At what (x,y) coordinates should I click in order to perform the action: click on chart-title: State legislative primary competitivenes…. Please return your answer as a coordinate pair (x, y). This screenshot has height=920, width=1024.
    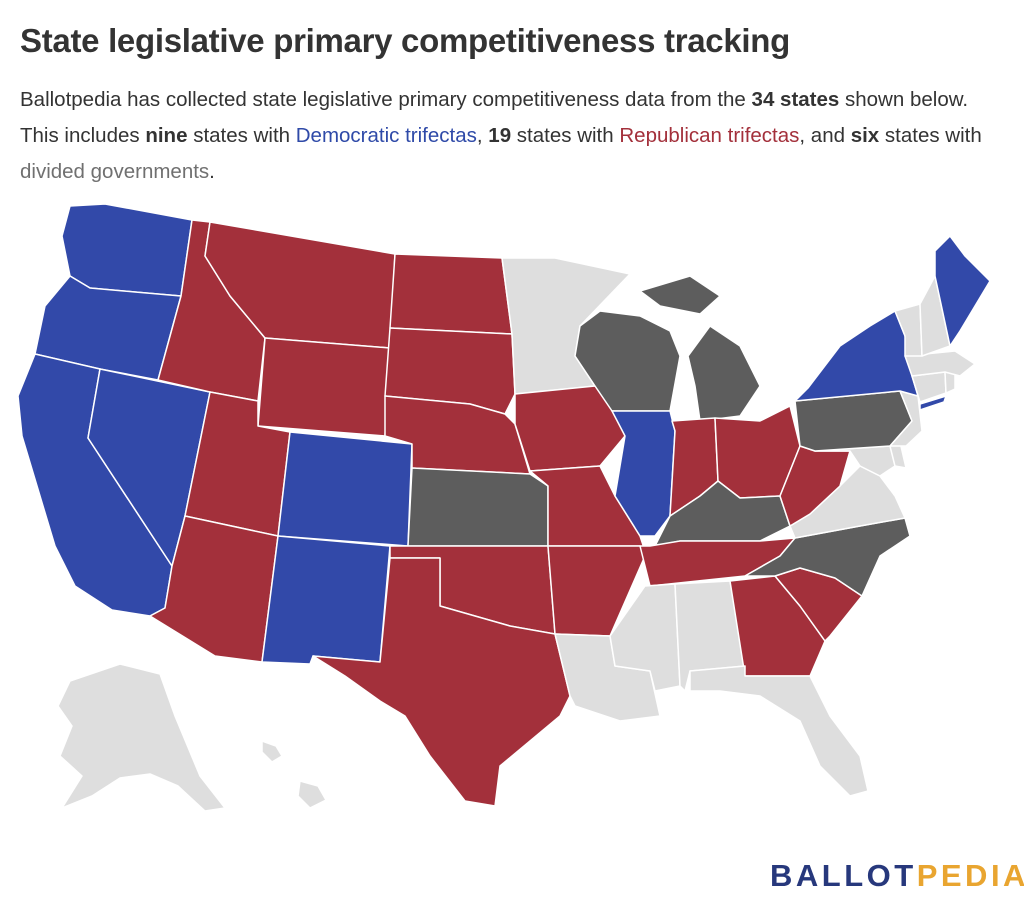
    Looking at the image, I should click on (405, 40).